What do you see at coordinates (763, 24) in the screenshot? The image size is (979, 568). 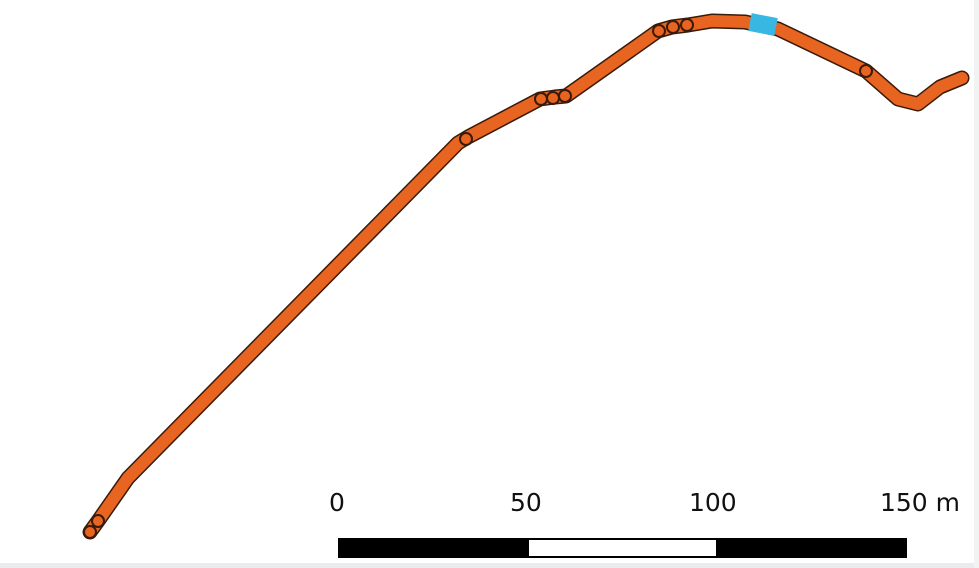 I see `highlighted-segment` at bounding box center [763, 24].